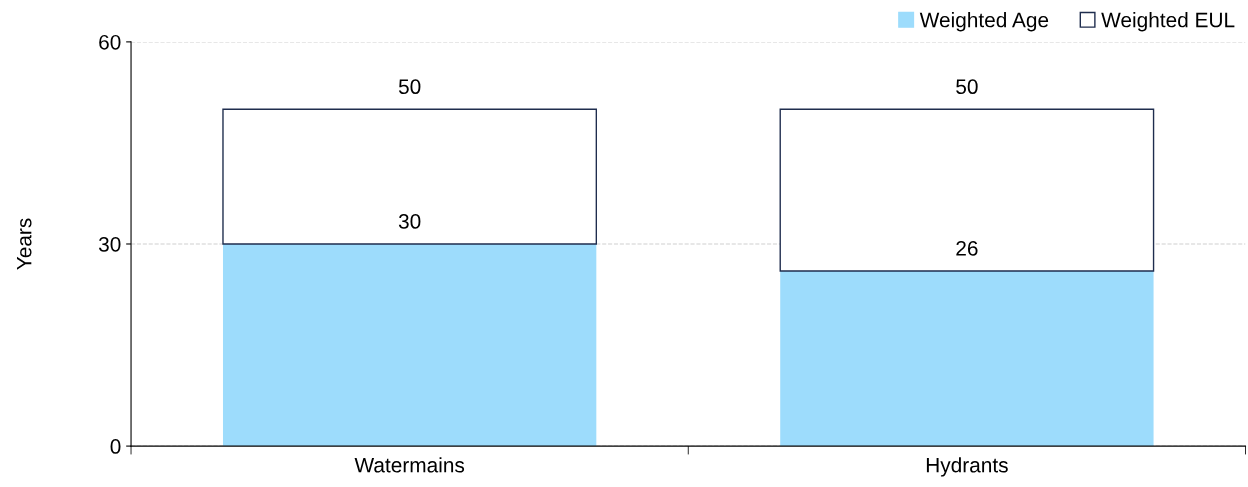 The width and height of the screenshot is (1248, 487). Describe the element at coordinates (409, 221) in the screenshot. I see `data-label: 30` at that location.